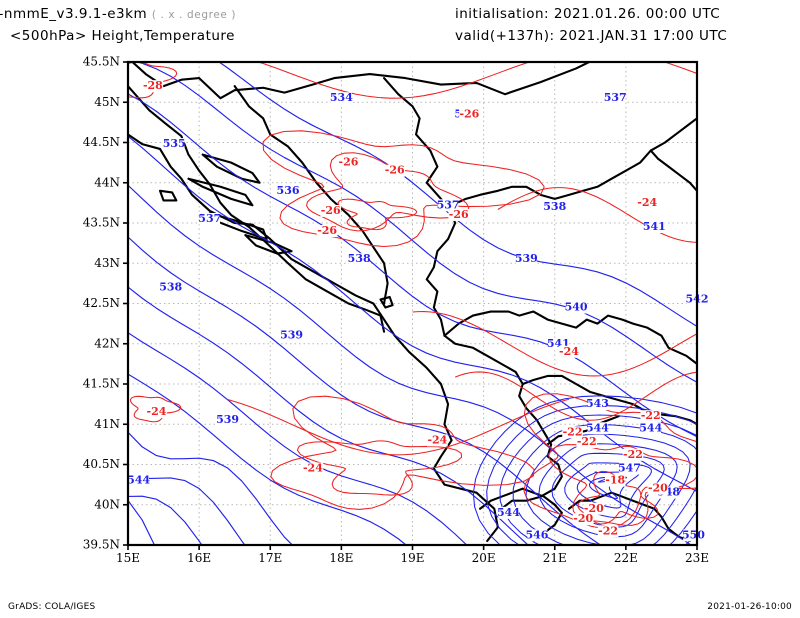 The height and width of the screenshot is (618, 800). I want to click on x-tick-label: 17E, so click(270, 558).